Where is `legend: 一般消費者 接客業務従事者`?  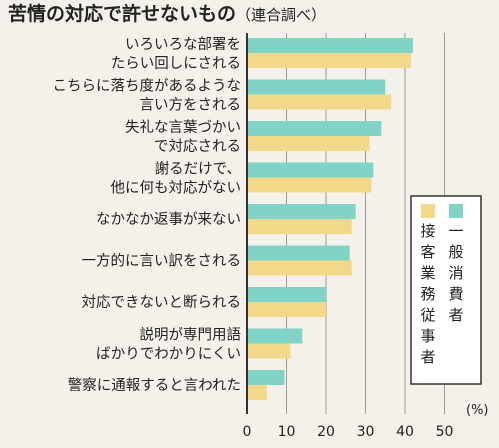
legend: 一般消費者 接客業務従事者 is located at coordinates (446, 290).